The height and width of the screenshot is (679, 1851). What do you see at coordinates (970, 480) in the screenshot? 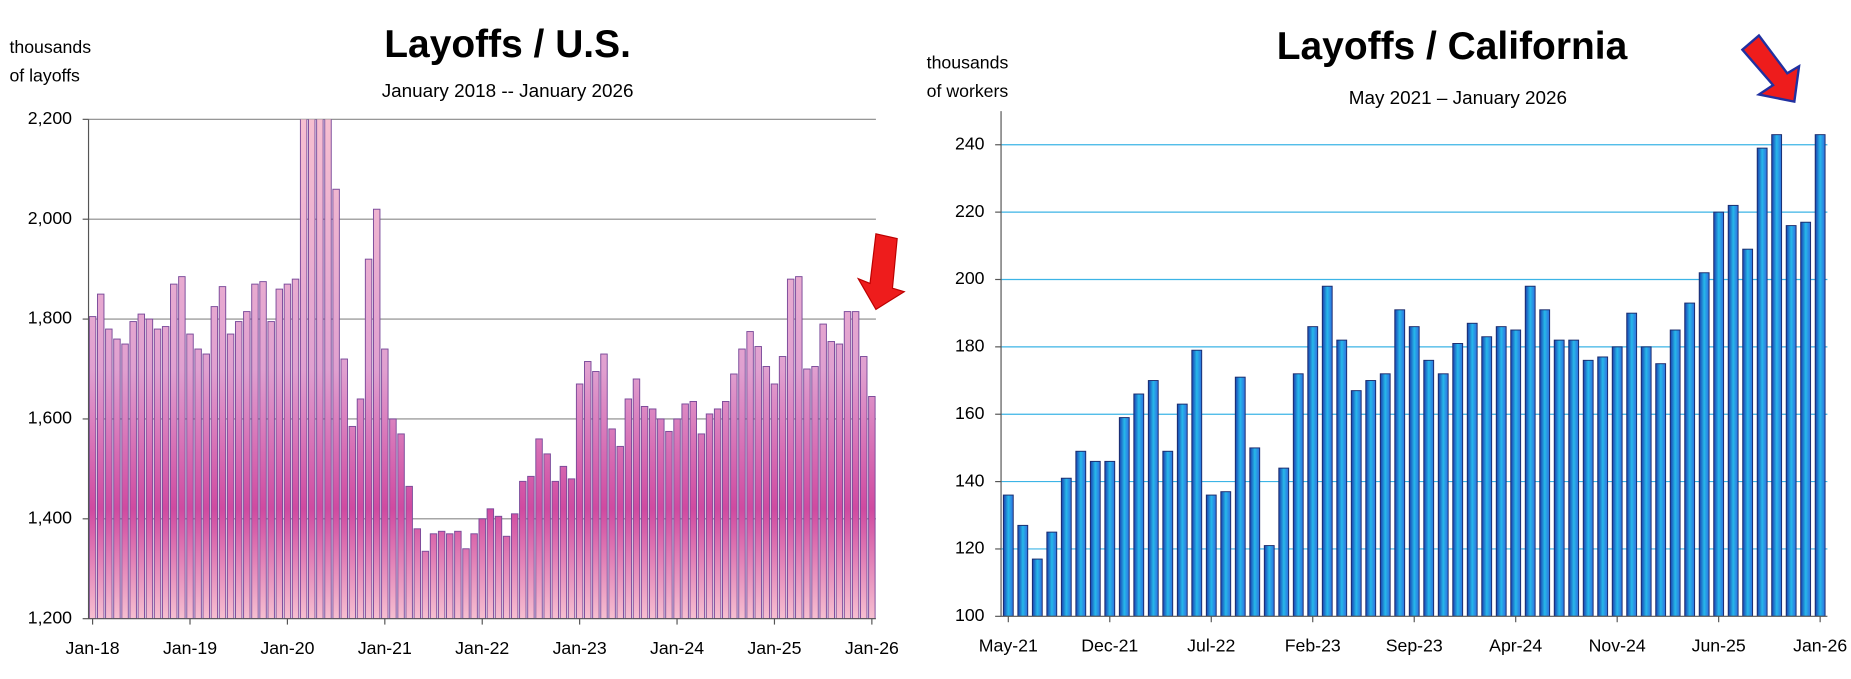
I see `y-tick-label: 140` at bounding box center [970, 480].